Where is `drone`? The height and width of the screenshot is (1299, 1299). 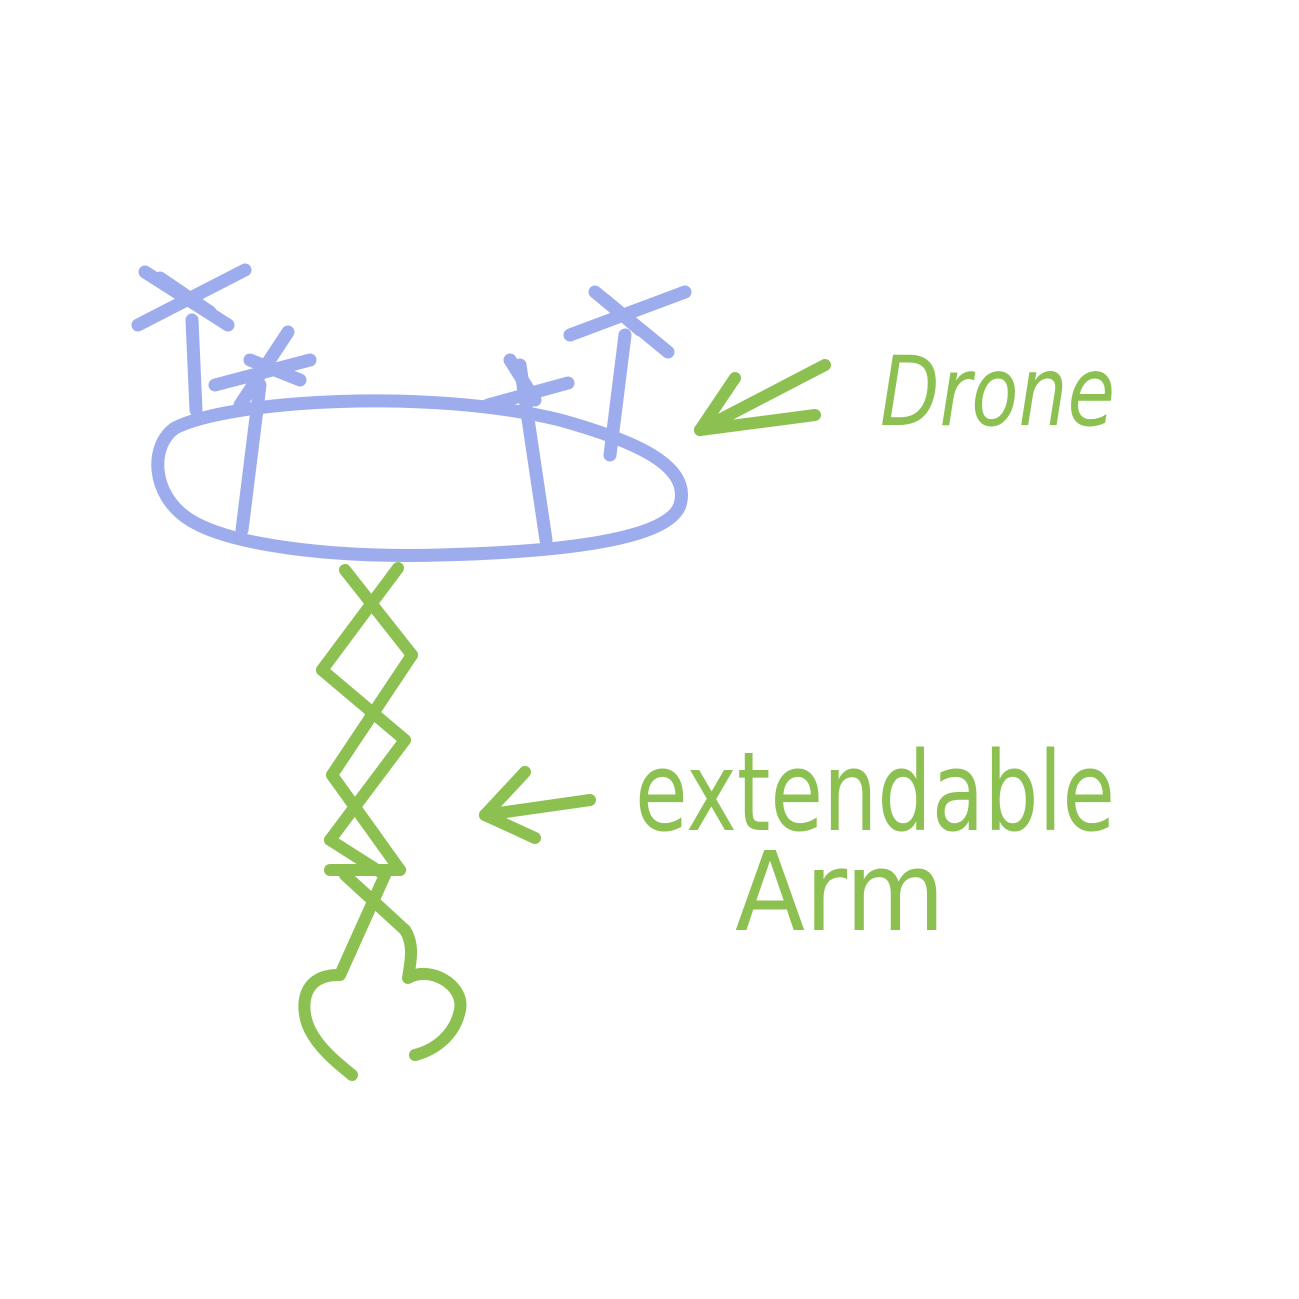
drone is located at coordinates (411, 412).